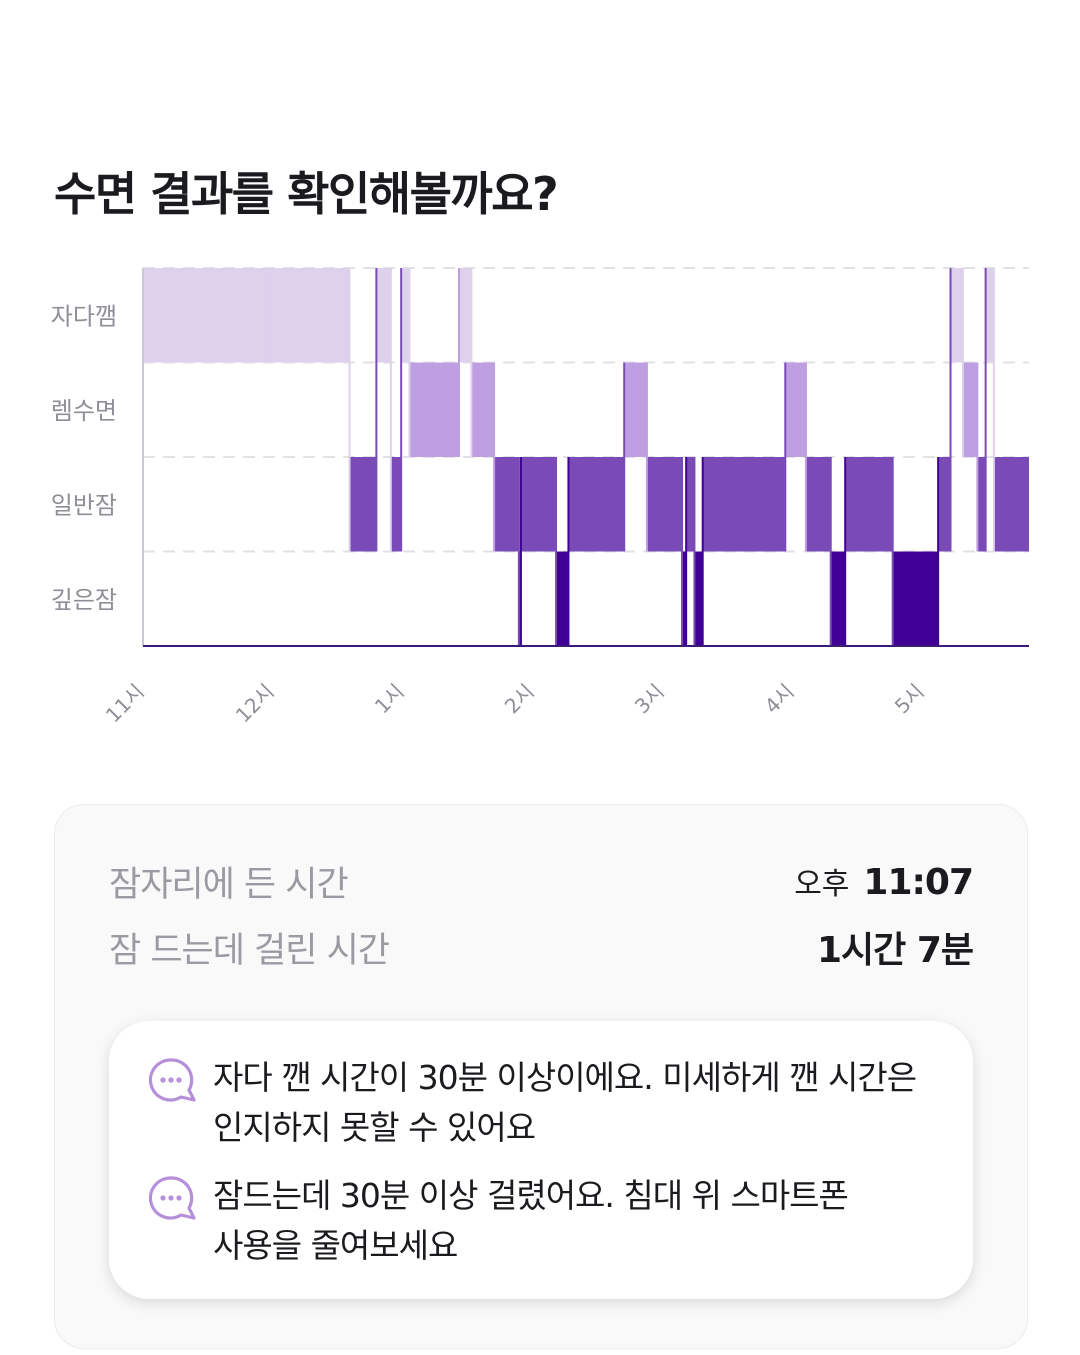 The height and width of the screenshot is (1355, 1080). Describe the element at coordinates (84, 505) in the screenshot. I see `stage-label: 일반잠` at that location.